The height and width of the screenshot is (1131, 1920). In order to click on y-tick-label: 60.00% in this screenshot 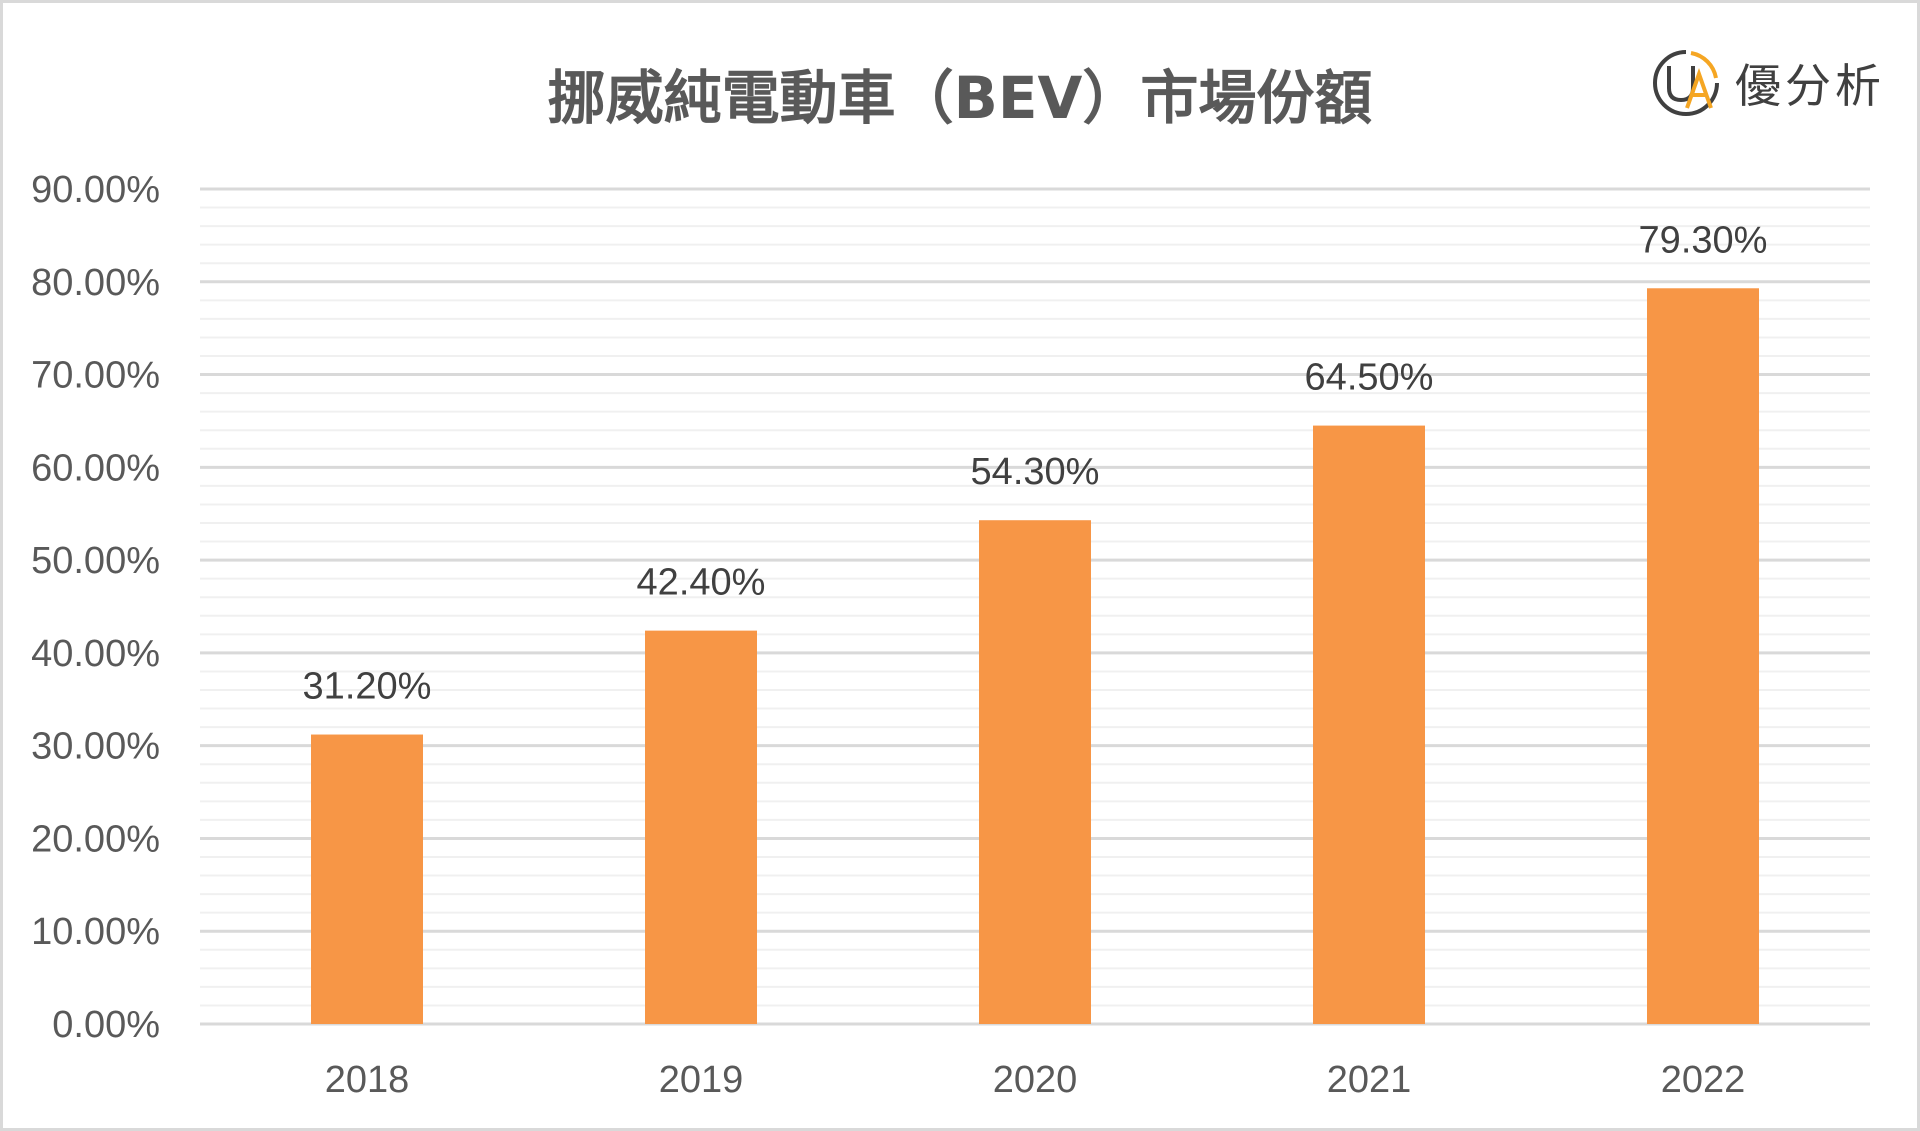, I will do `click(95, 468)`.